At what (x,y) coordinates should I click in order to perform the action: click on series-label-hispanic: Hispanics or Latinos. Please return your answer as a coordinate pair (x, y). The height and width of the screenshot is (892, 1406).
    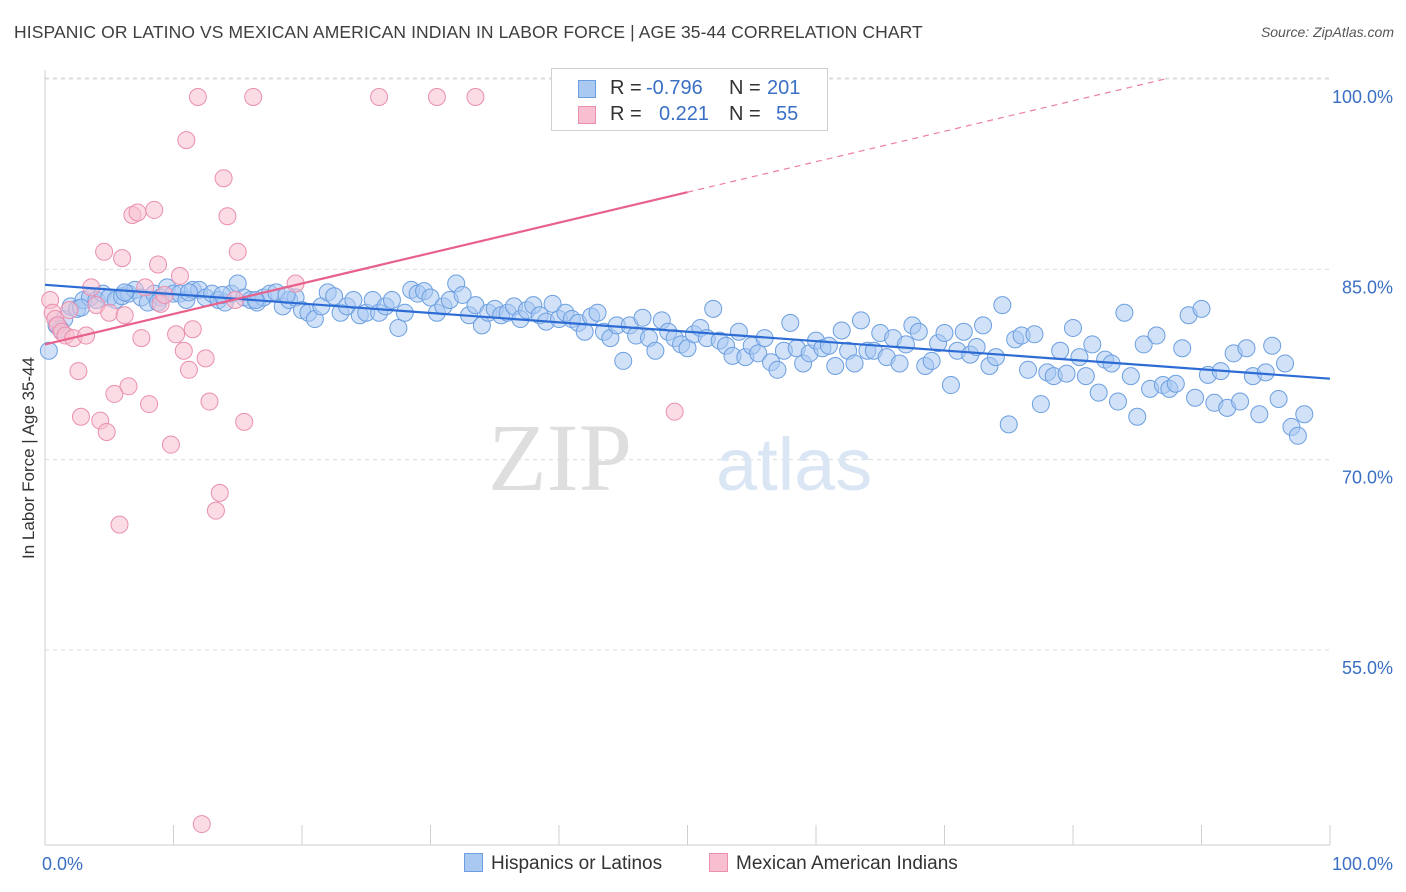
    Looking at the image, I should click on (577, 863).